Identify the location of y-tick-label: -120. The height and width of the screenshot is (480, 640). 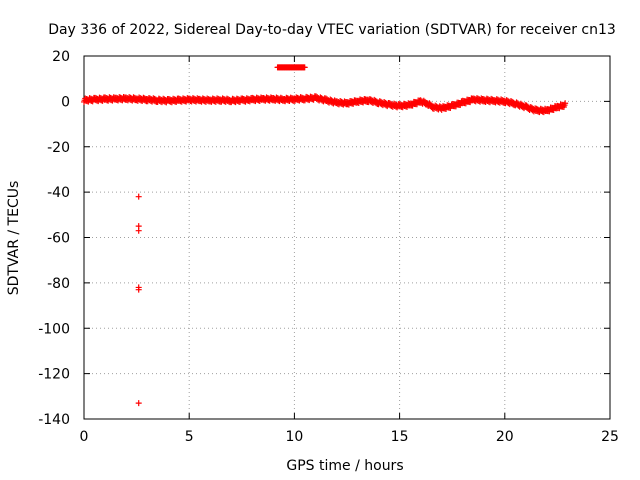
(54, 375).